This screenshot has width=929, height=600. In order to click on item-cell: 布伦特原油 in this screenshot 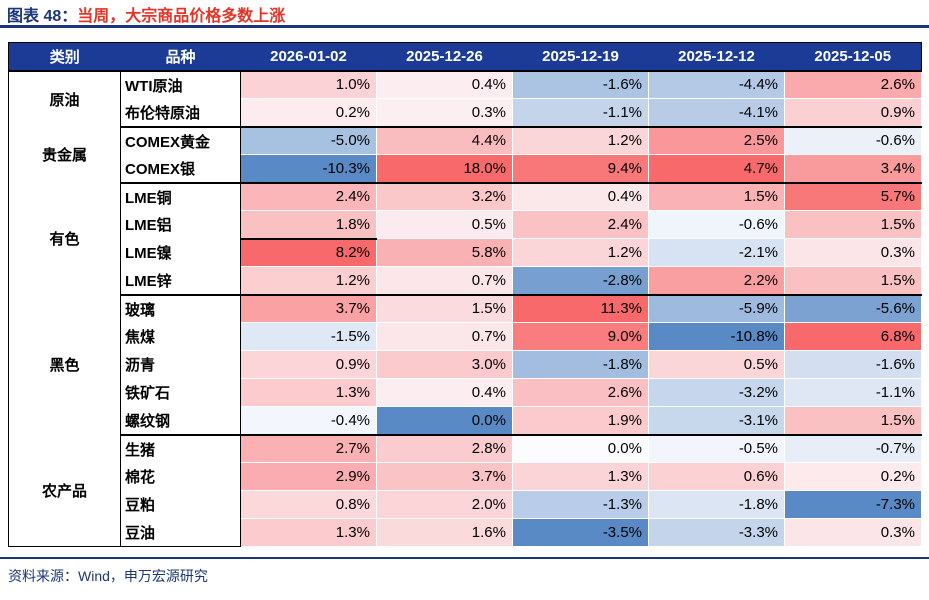, I will do `click(180, 113)`.